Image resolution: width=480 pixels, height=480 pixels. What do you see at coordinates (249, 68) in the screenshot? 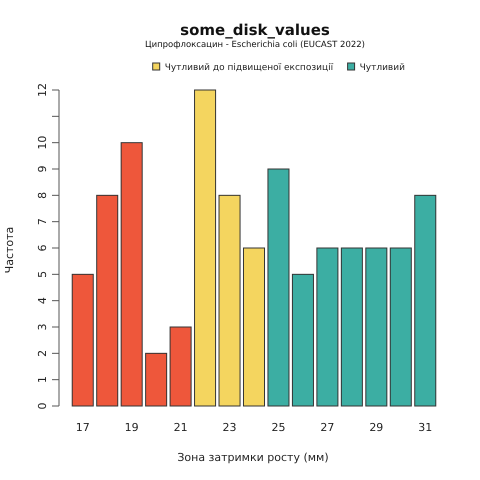
I see `legend-label: Чутливий до підвищеної експозиції` at bounding box center [249, 68].